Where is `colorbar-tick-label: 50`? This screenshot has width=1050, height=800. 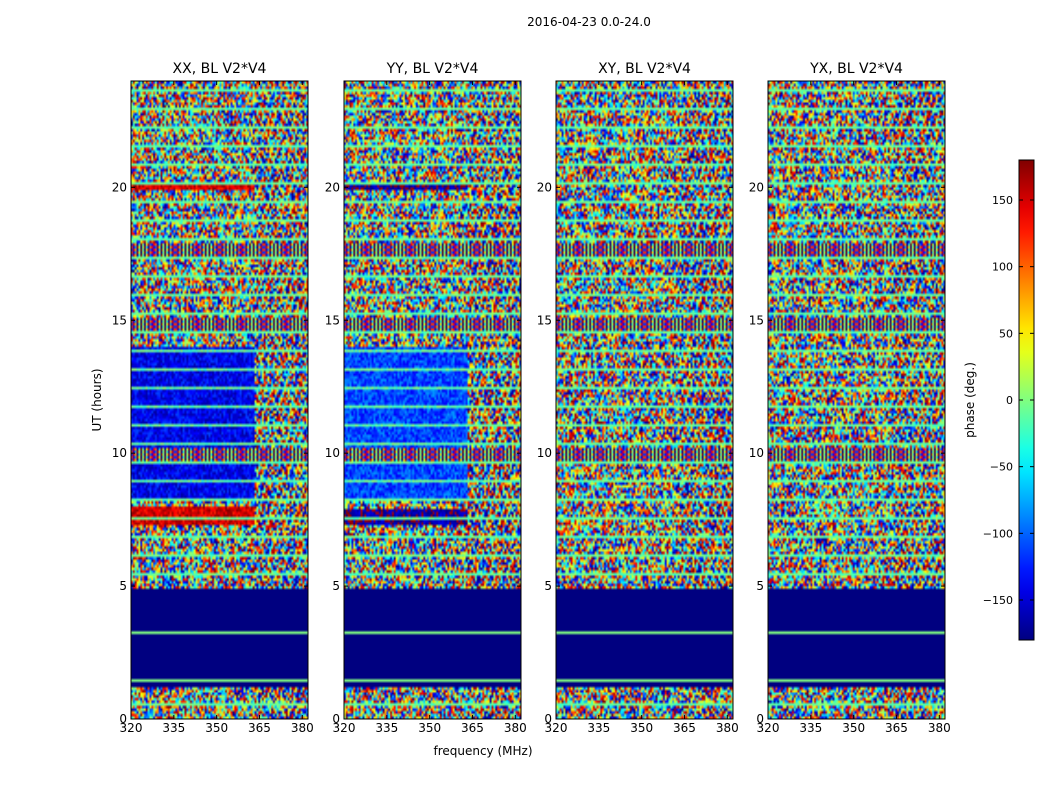 colorbar-tick-label: 50 is located at coordinates (1006, 333).